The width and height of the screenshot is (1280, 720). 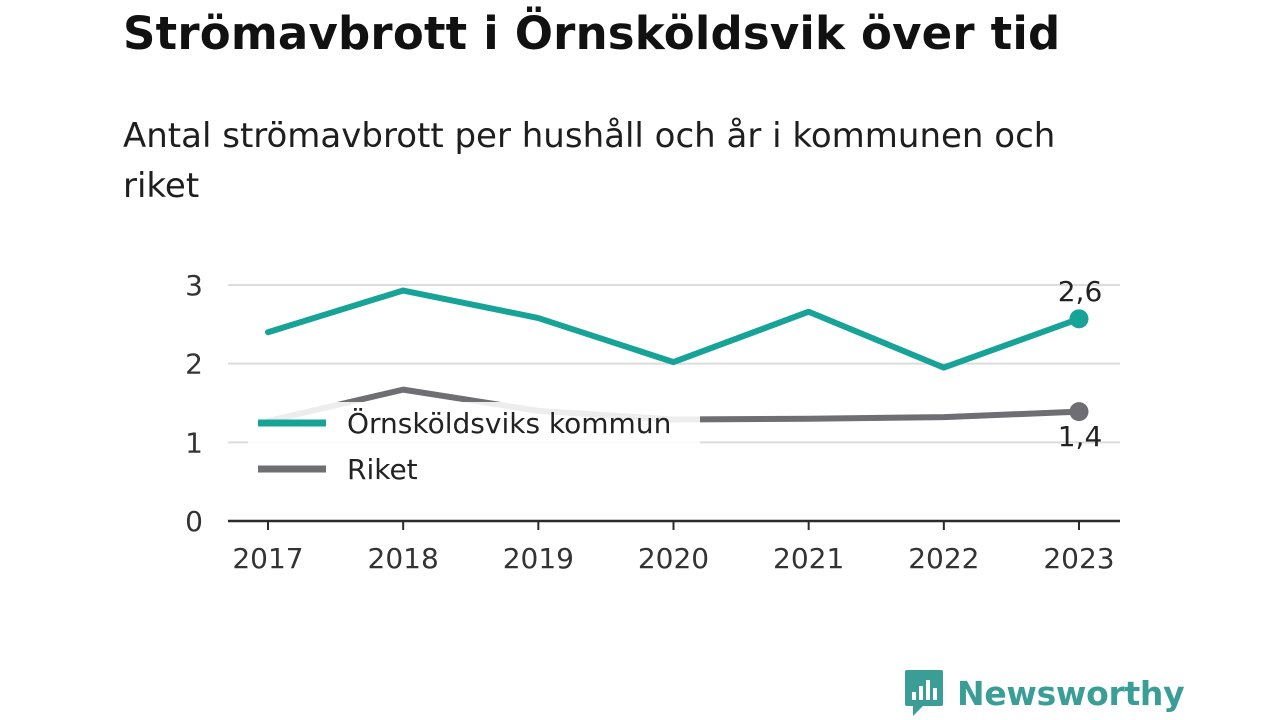 What do you see at coordinates (592, 33) in the screenshot?
I see `chart-title: Strömavbrott i Örnsköldsvik över tid` at bounding box center [592, 33].